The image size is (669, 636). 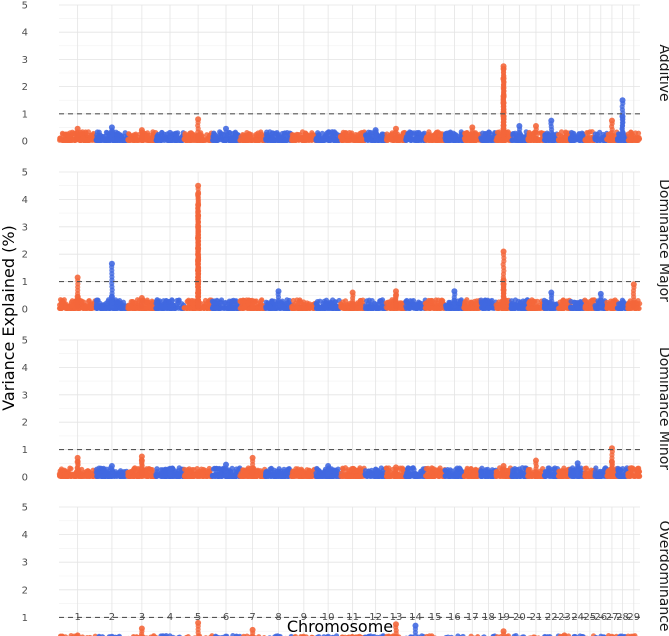 I want to click on y-tick-label: 2, so click(x=25, y=87).